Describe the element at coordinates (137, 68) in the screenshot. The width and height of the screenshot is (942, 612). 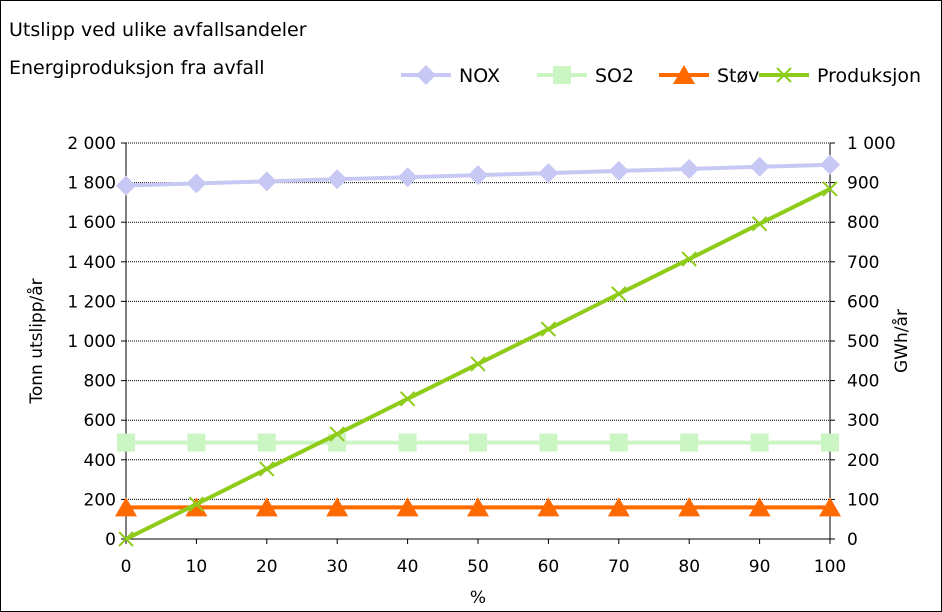
I see `chart-title-line-2: Energiproduksjon fra avfall` at that location.